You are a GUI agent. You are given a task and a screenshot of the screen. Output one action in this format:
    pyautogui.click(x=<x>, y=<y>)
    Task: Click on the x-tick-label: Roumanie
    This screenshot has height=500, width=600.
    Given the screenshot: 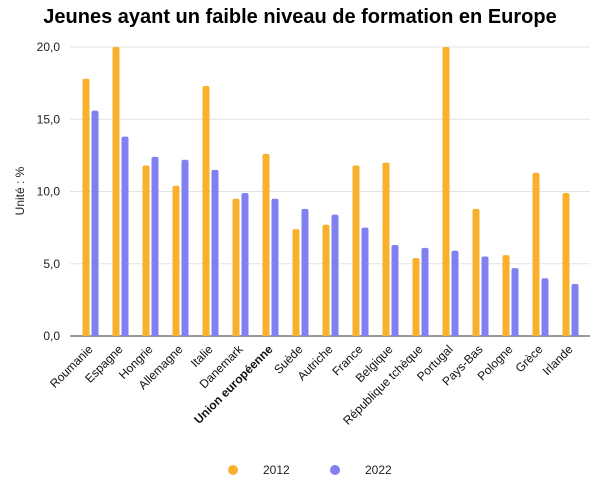 What is the action you would take?
    pyautogui.click(x=71, y=366)
    